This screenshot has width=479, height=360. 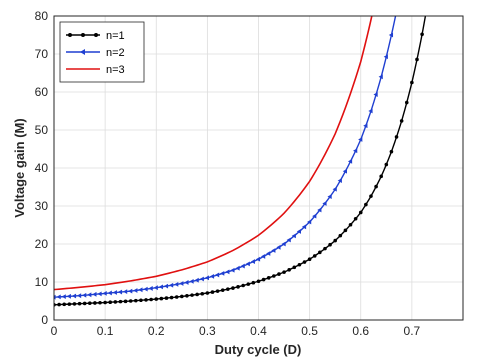 What do you see at coordinates (42, 282) in the screenshot?
I see `y-tick-label: 10` at bounding box center [42, 282].